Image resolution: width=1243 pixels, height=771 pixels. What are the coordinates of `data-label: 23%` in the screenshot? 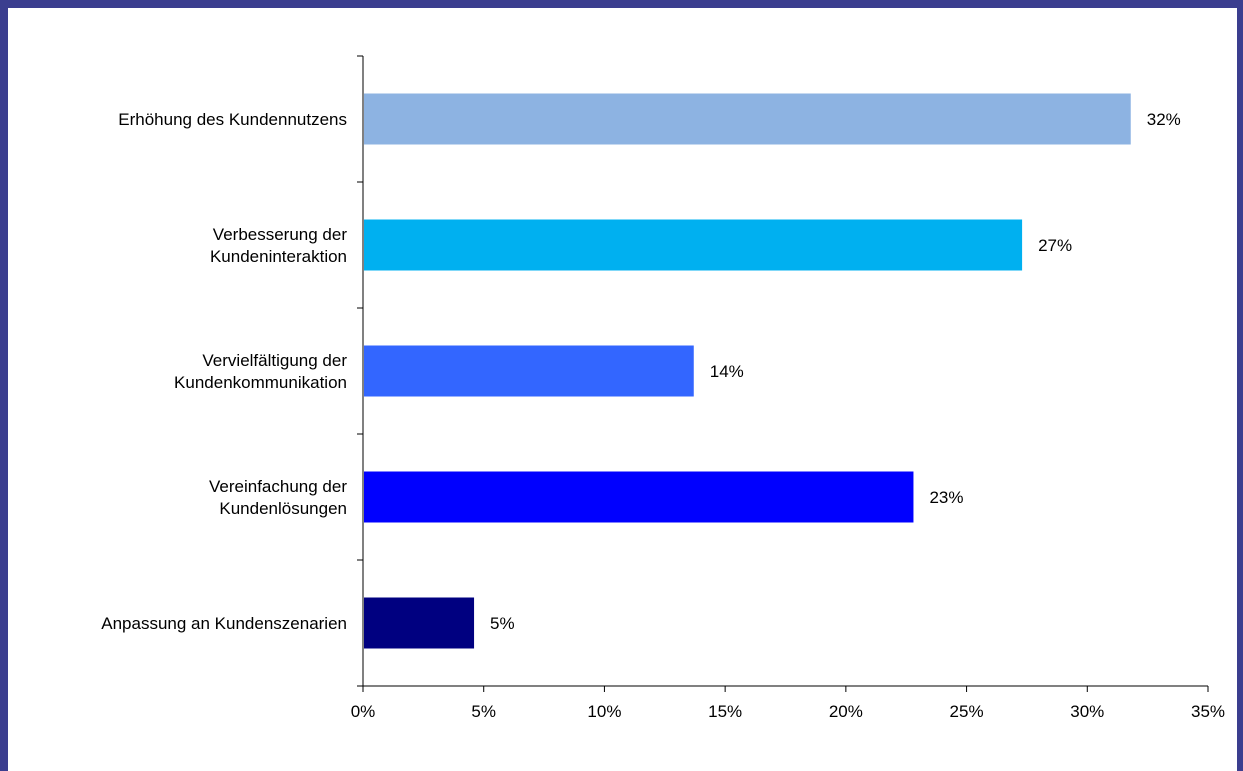 It's located at (946, 497).